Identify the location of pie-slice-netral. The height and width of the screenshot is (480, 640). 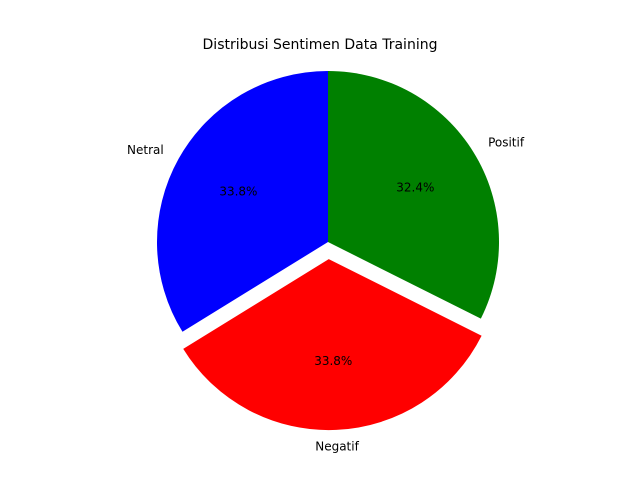
(242, 201).